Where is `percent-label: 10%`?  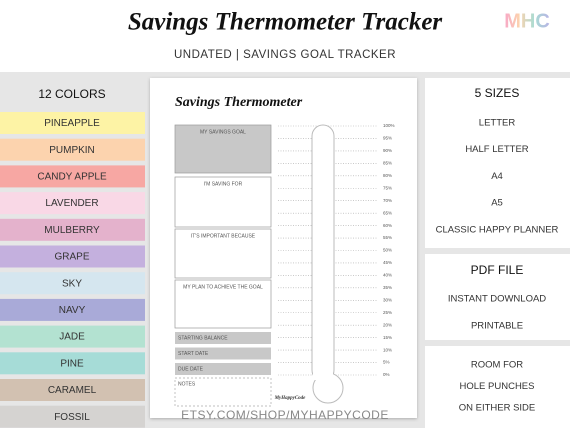 percent-label: 10% is located at coordinates (387, 349).